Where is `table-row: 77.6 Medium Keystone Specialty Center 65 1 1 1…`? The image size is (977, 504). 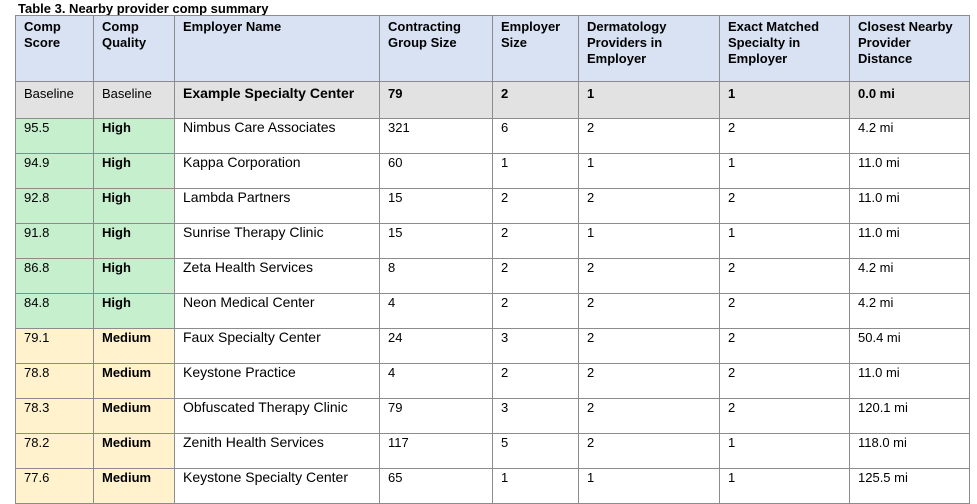 table-row: 77.6 Medium Keystone Specialty Center 65 1 1 1… is located at coordinates (492, 486).